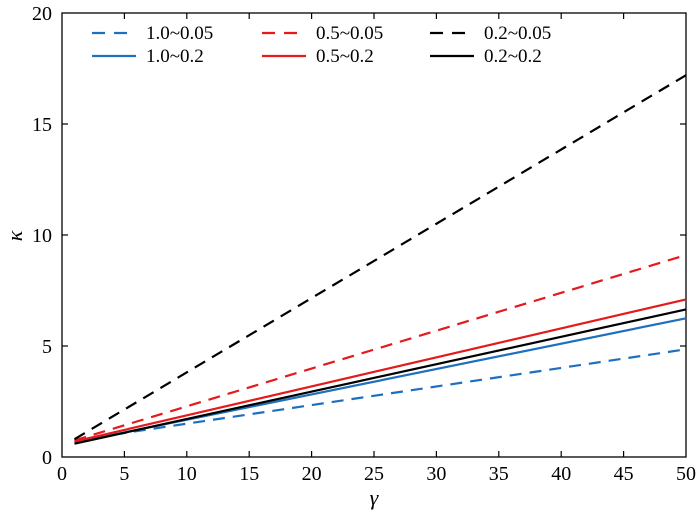 The image size is (700, 515). What do you see at coordinates (499, 474) in the screenshot?
I see `x-tick-label: 35` at bounding box center [499, 474].